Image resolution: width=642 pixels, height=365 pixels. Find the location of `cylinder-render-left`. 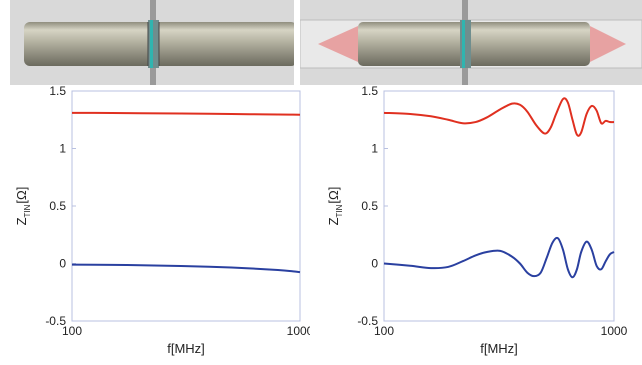

cylinder-render-left is located at coordinates (152, 42).